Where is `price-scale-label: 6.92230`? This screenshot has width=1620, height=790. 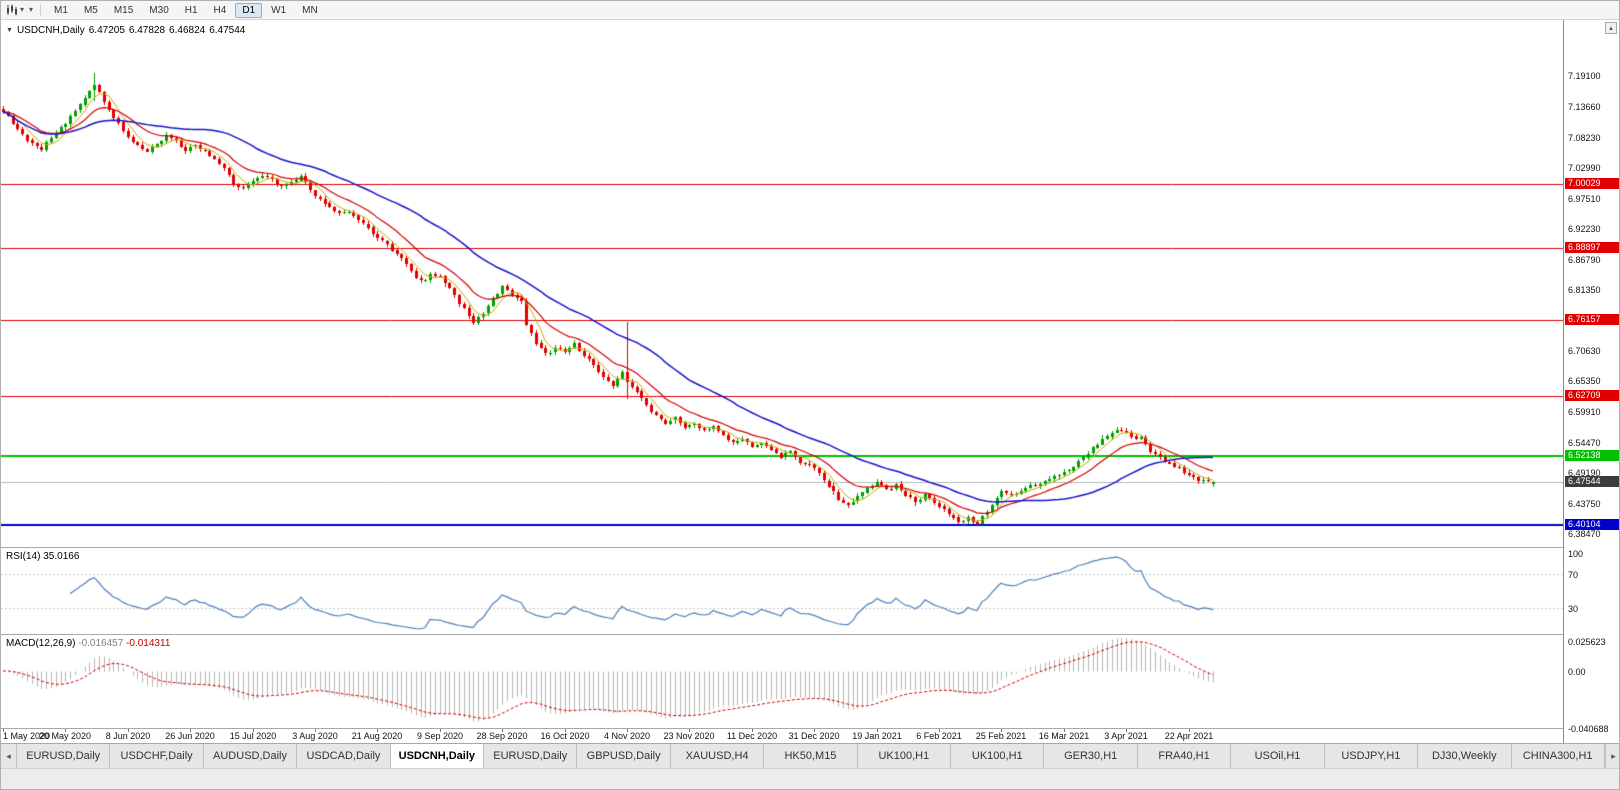
price-scale-label: 6.92230 is located at coordinates (1584, 228).